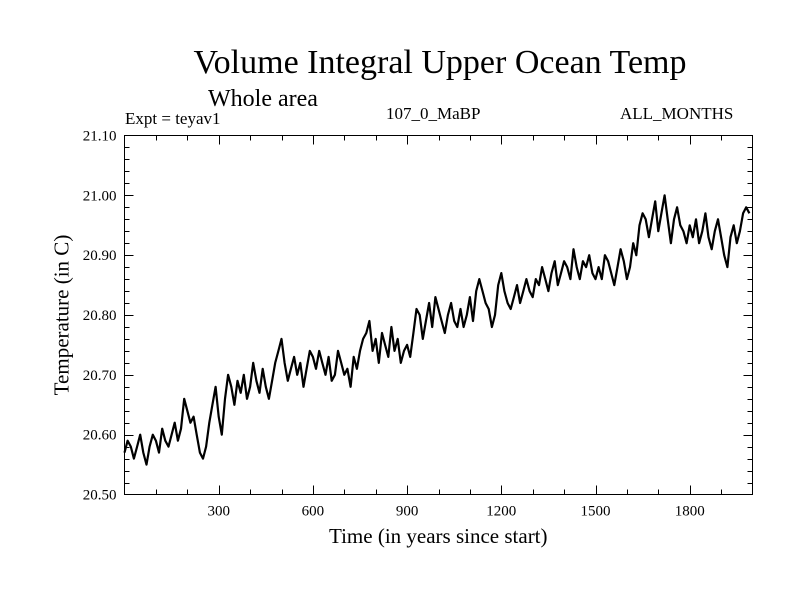 The width and height of the screenshot is (800, 600). What do you see at coordinates (100, 137) in the screenshot?
I see `y-tick-label: 21.10` at bounding box center [100, 137].